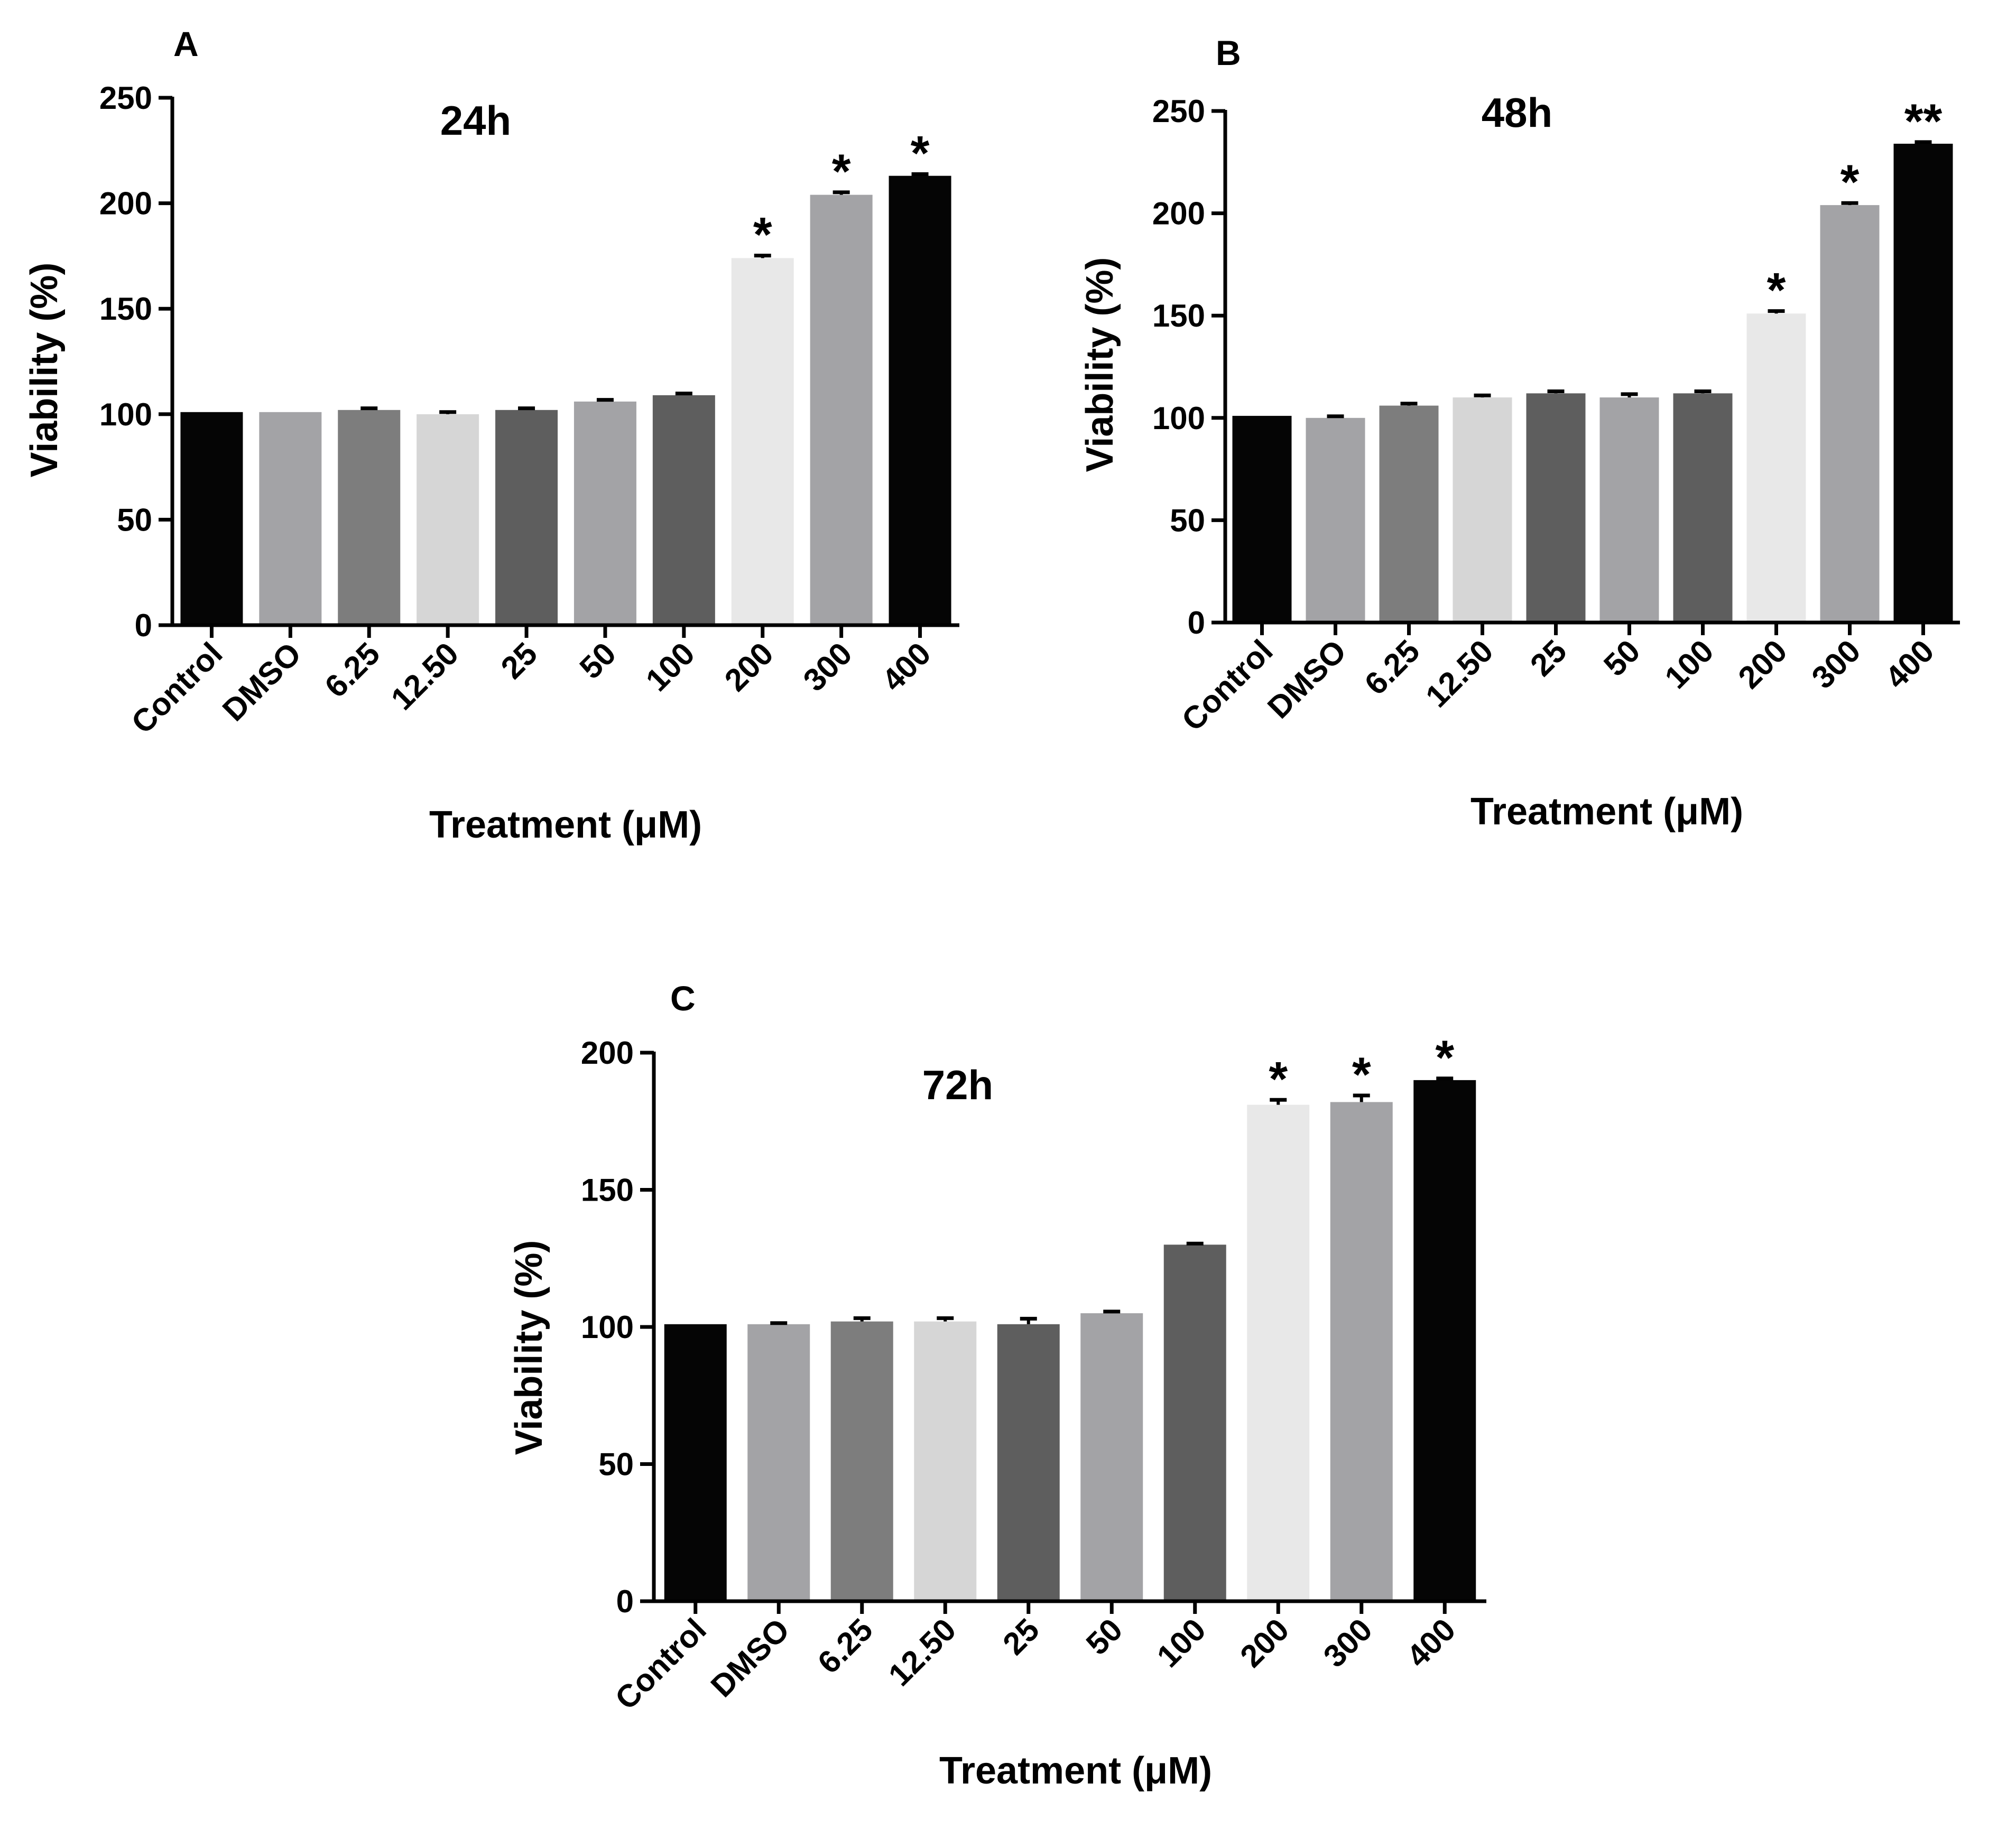  I want to click on panel-b-title: 48h, so click(1517, 113).